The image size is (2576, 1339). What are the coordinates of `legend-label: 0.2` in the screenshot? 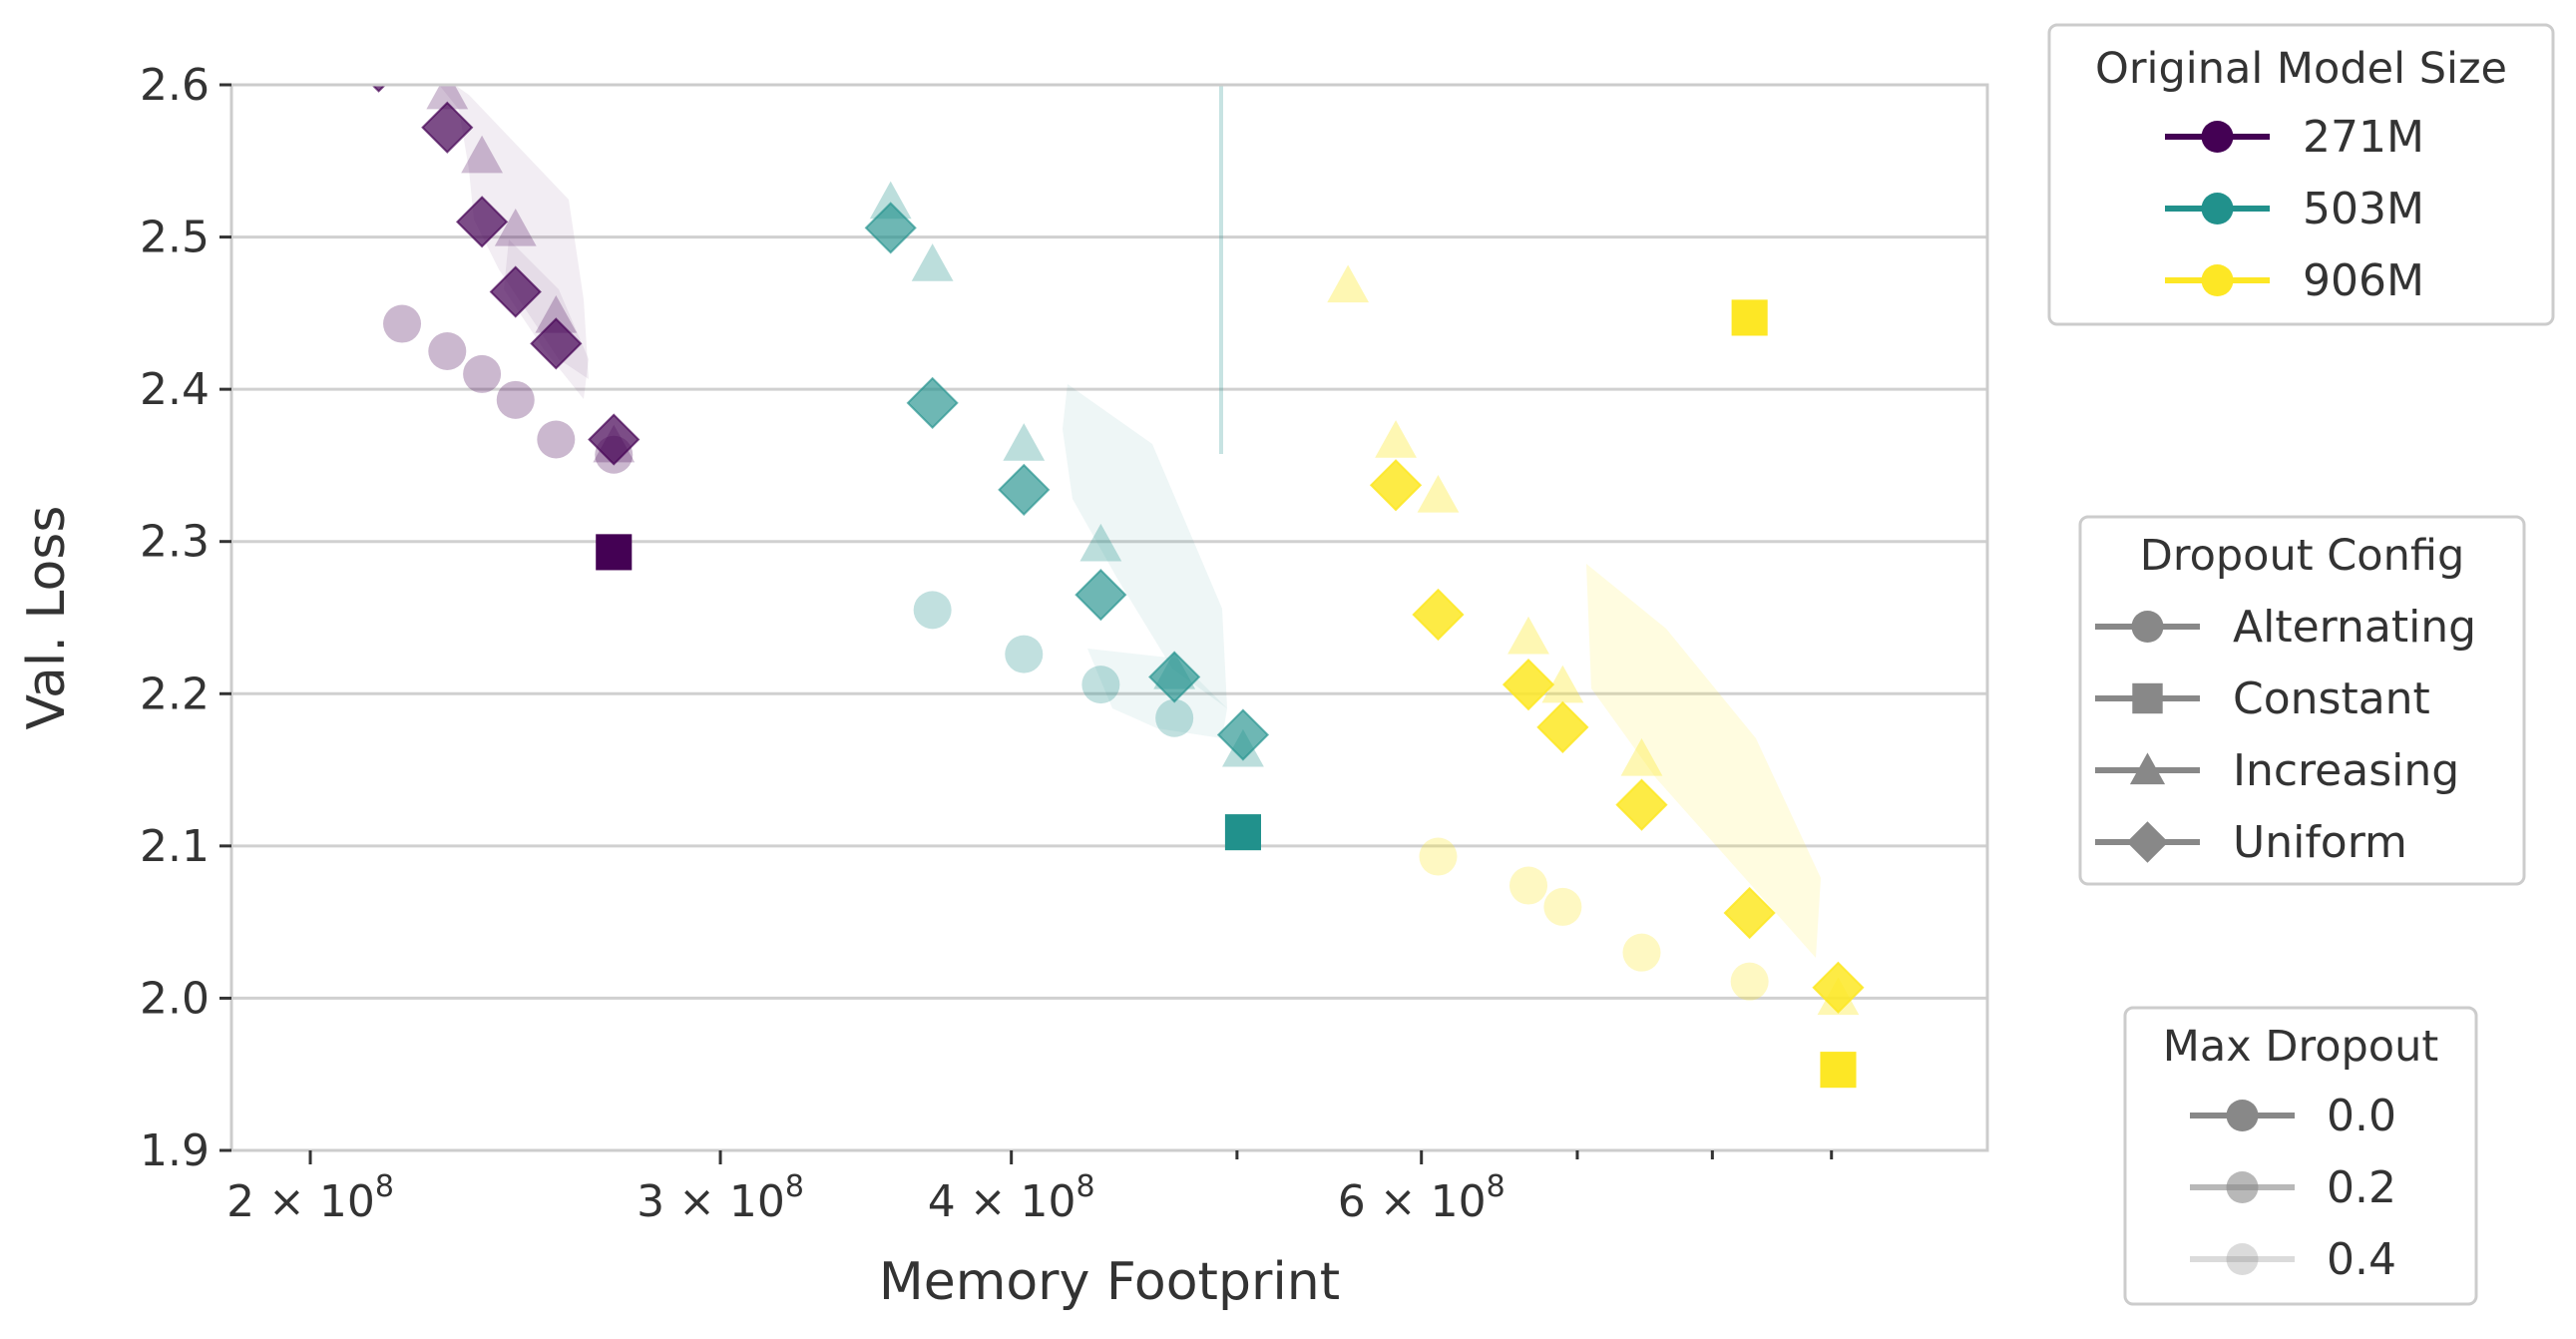 It's located at (2361, 1188).